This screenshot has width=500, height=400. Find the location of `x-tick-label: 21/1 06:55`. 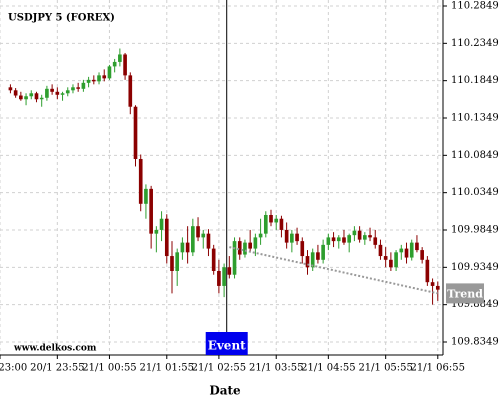

x-tick-label: 21/1 06:55 is located at coordinates (438, 368).